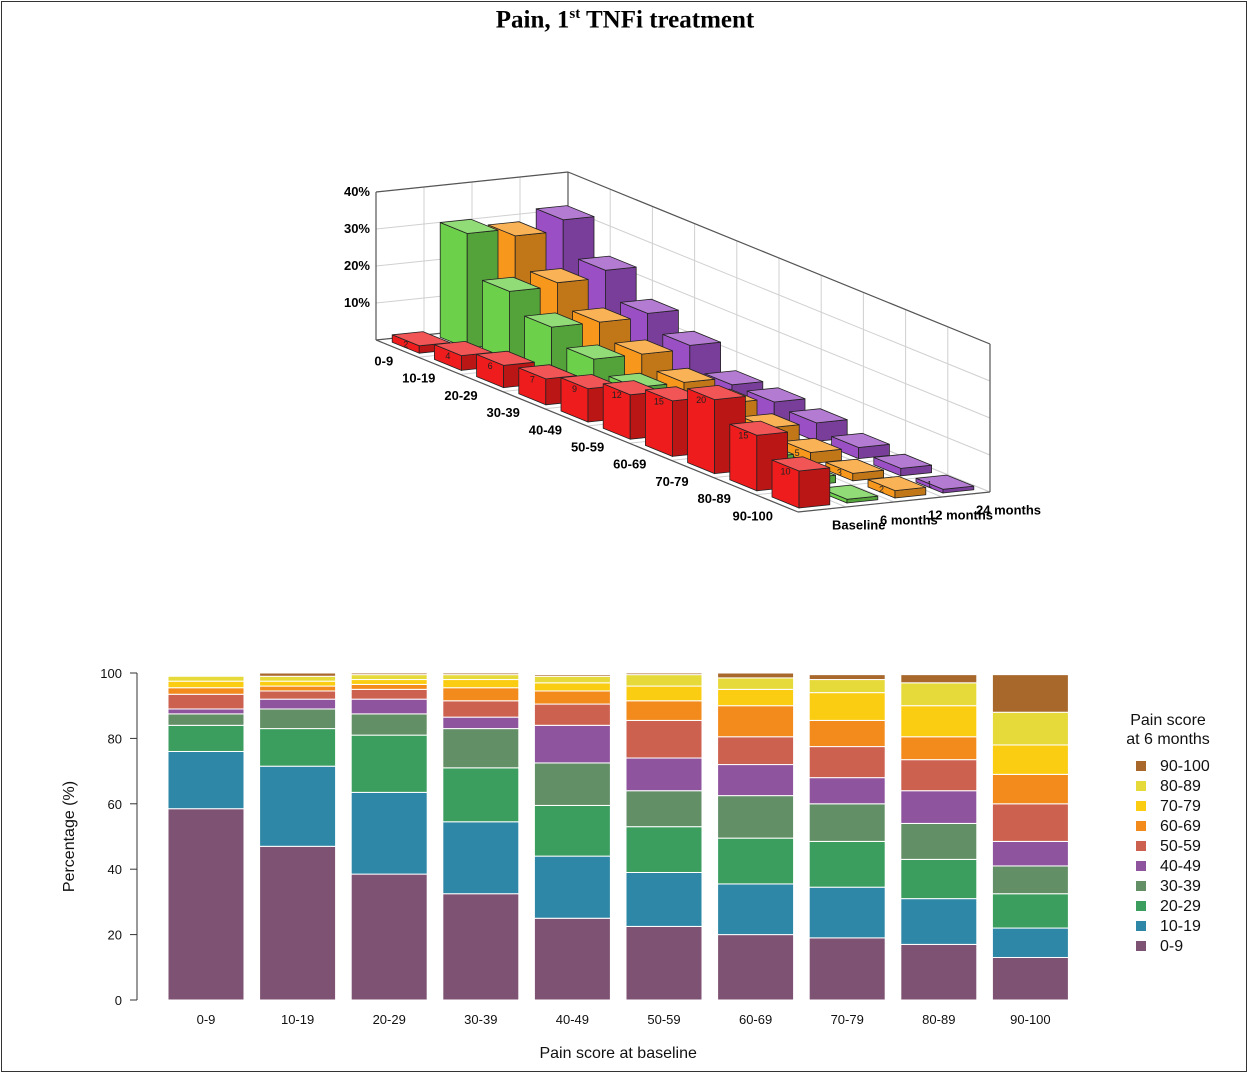 This screenshot has width=1250, height=1075. Describe the element at coordinates (357, 265) in the screenshot. I see `z-tick-label: 20%` at that location.